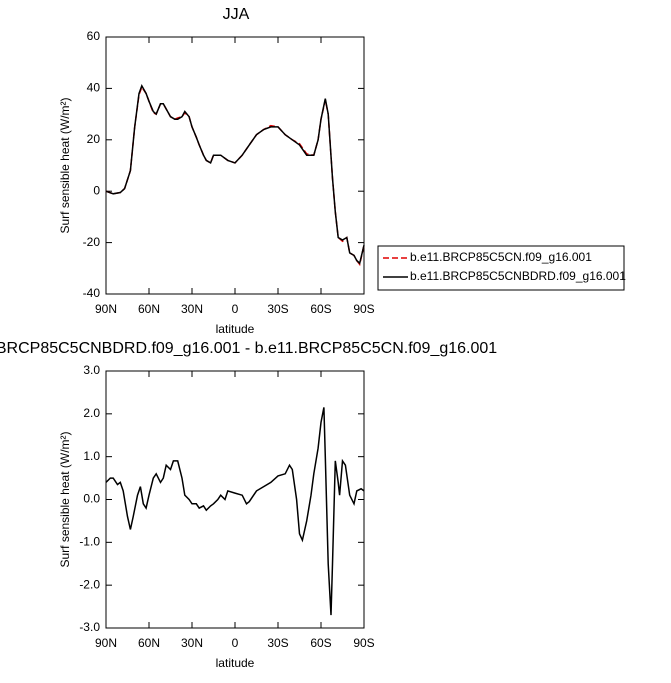 The image size is (671, 683). What do you see at coordinates (236, 14) in the screenshot?
I see `chart-title: JJA` at bounding box center [236, 14].